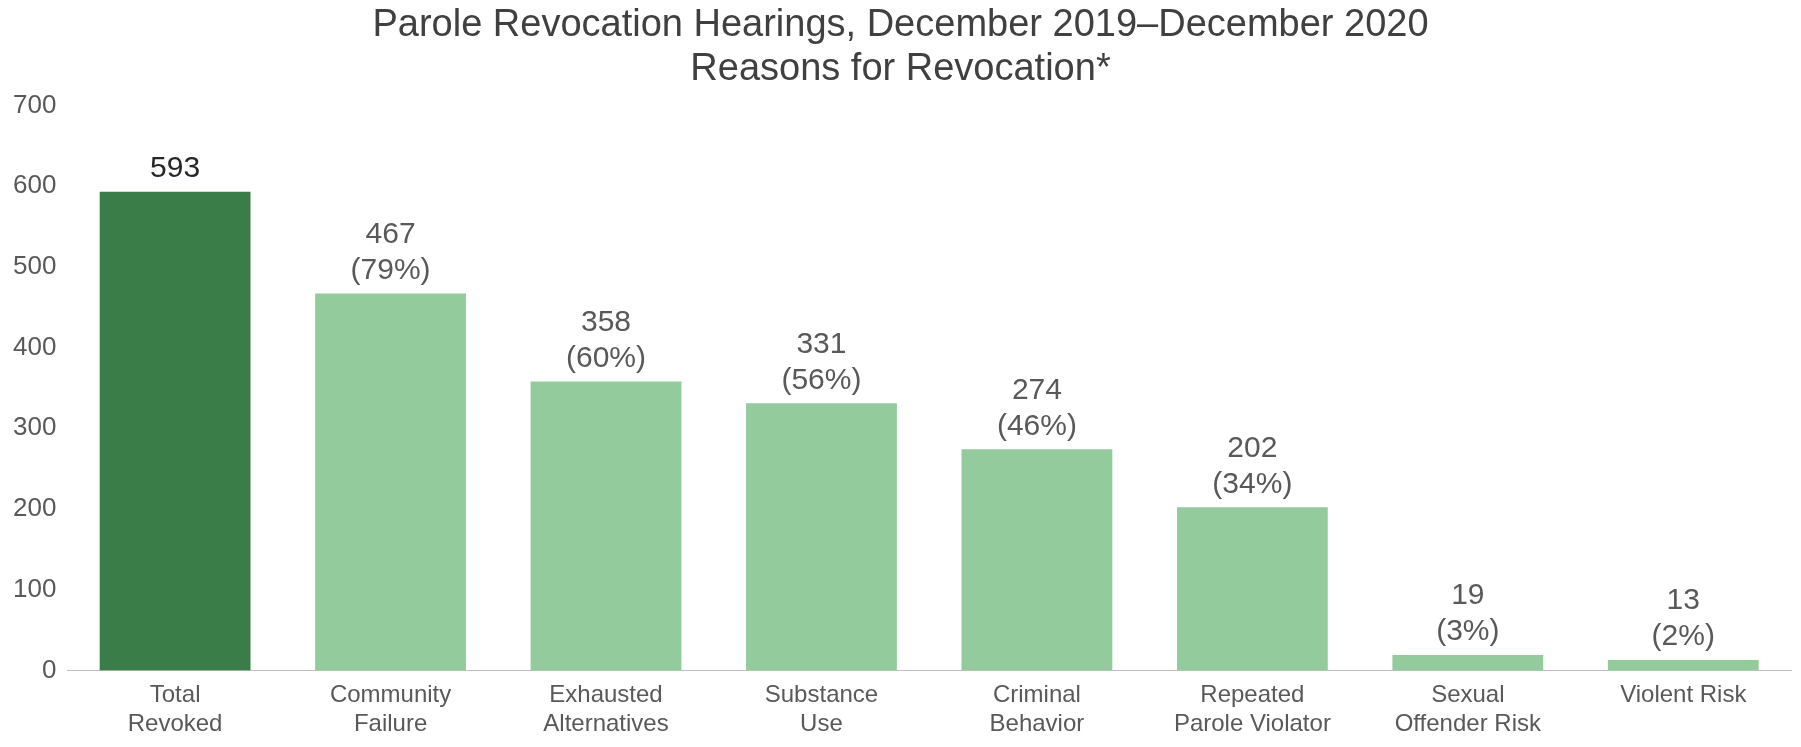 Image resolution: width=1801 pixels, height=747 pixels. I want to click on y-tick-label: 700, so click(34, 103).